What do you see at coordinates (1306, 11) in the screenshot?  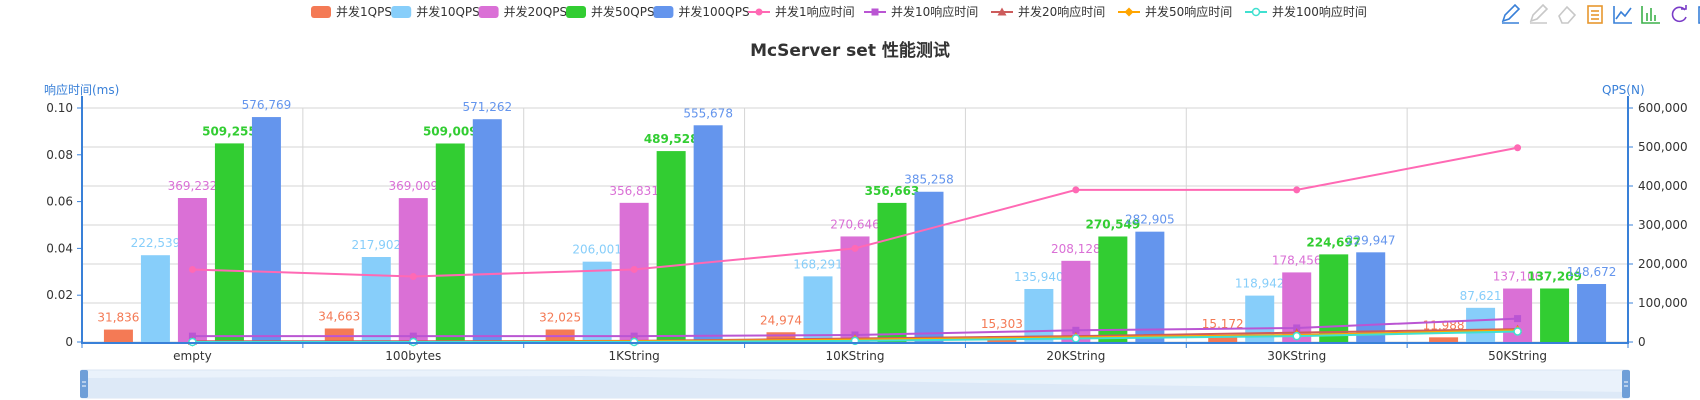 I see `legend-item: 并发100响应时间` at bounding box center [1306, 11].